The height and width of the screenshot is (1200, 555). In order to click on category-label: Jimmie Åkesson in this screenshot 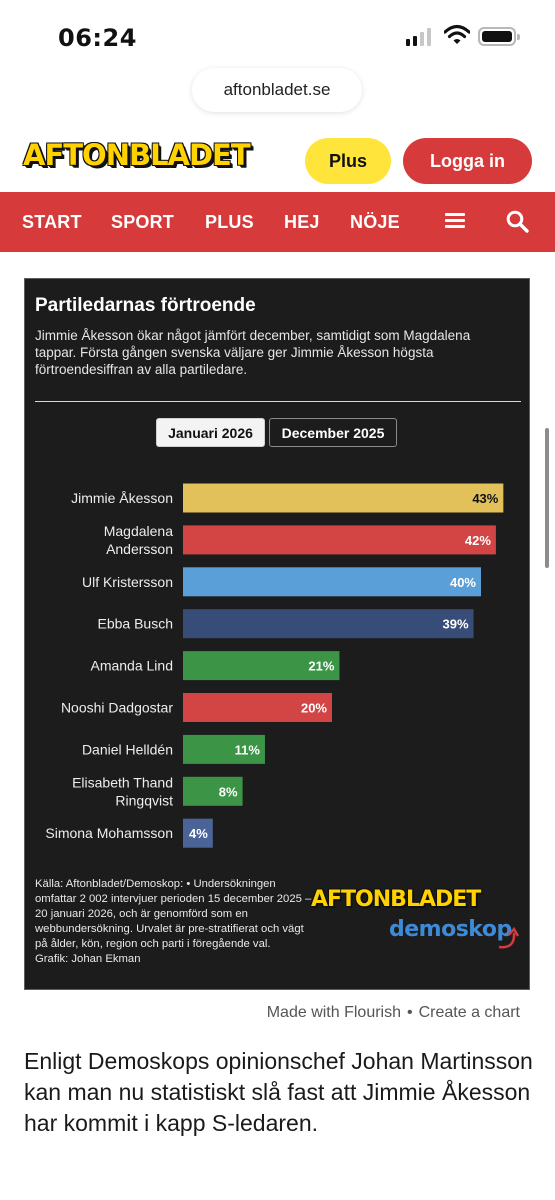, I will do `click(122, 498)`.